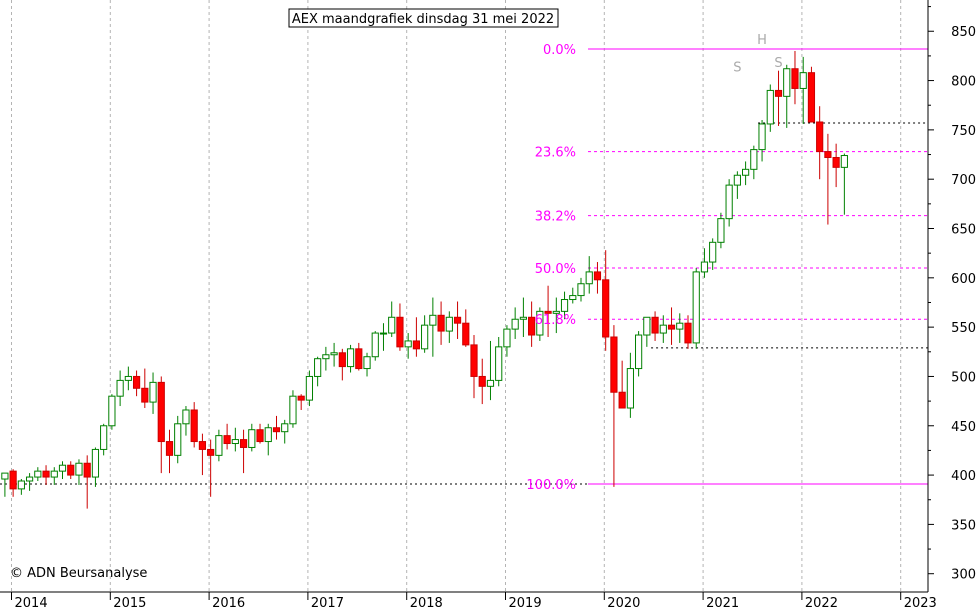 The height and width of the screenshot is (614, 980). Describe the element at coordinates (963, 230) in the screenshot. I see `y-tick-label: 650` at that location.